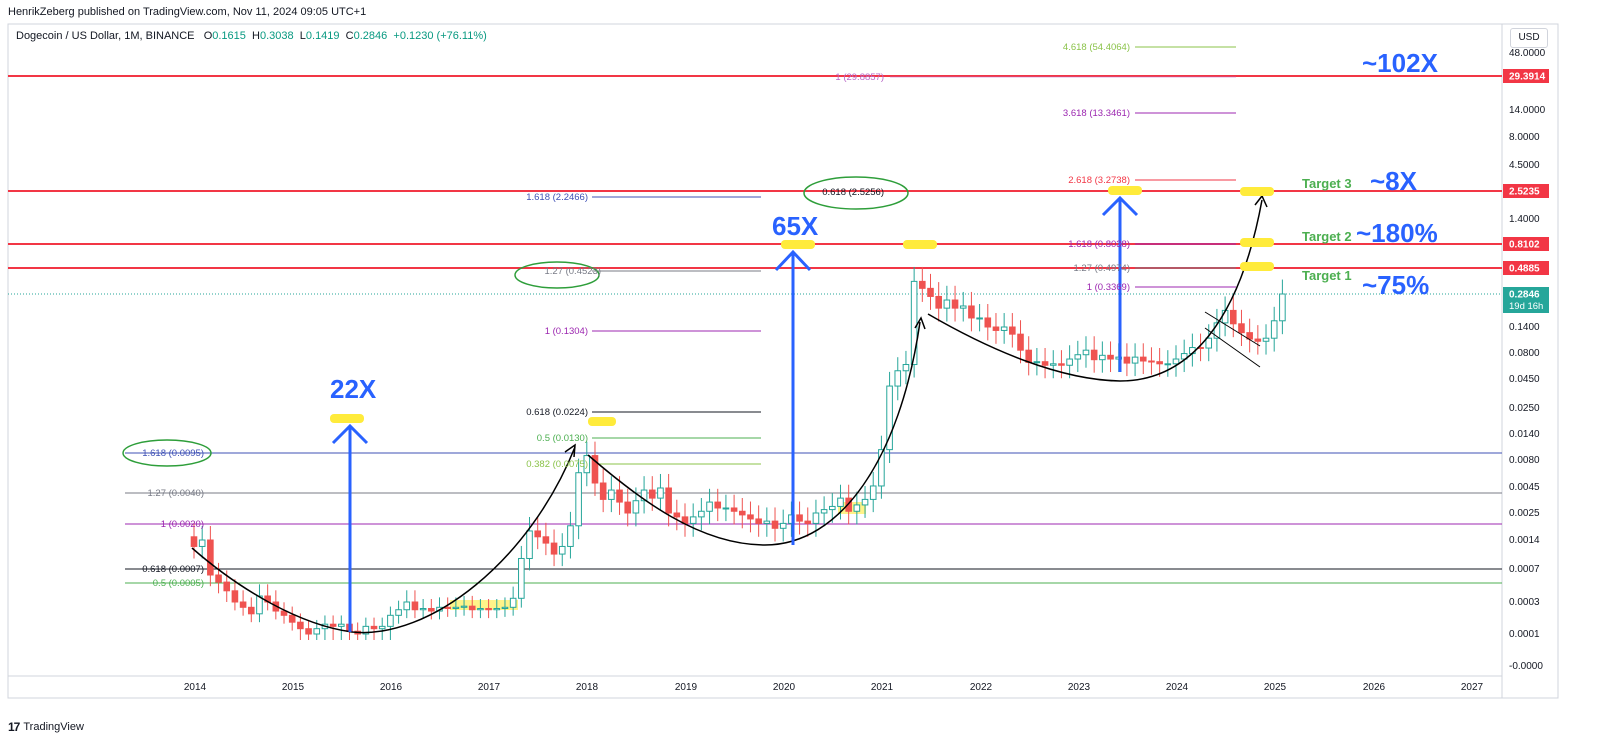 This screenshot has width=1600, height=744. Describe the element at coordinates (105, 36) in the screenshot. I see `symbol-name: Dogecoin / US Dollar, 1M, BINANCE` at that location.